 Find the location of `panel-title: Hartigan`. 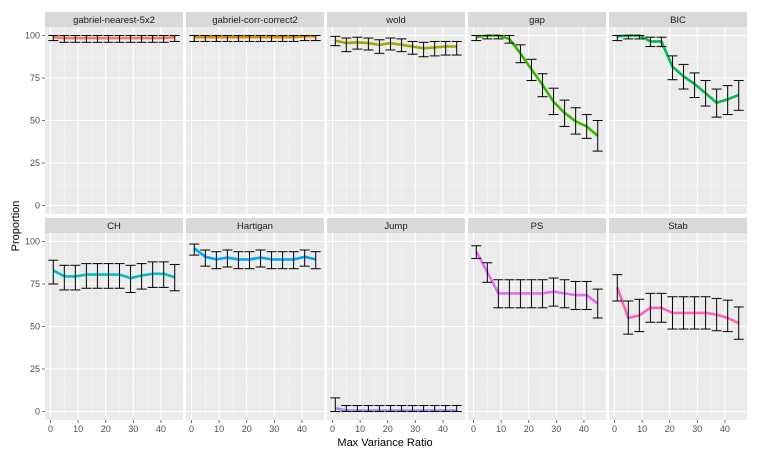

panel-title: Hartigan is located at coordinates (255, 226).